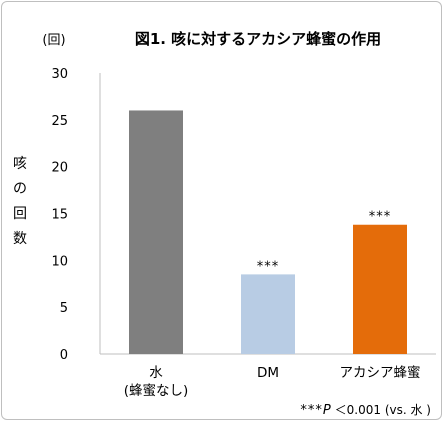  I want to click on y-axis-label-char: 咳, so click(20, 164).